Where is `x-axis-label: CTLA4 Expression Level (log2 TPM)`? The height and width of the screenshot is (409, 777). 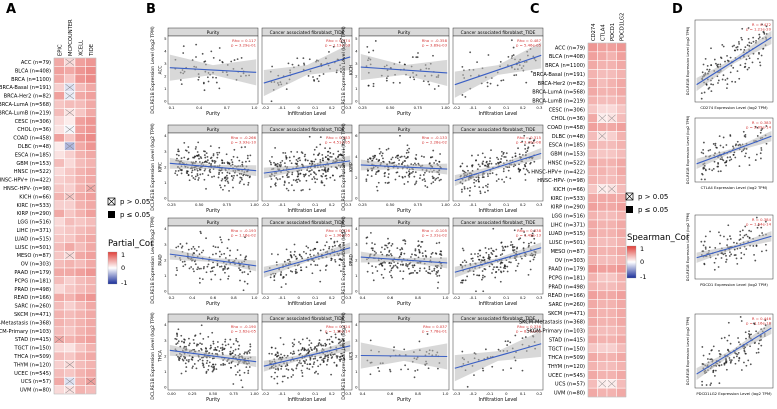 x-axis-label: CTLA4 Expression Level (log2 TPM) is located at coordinates (734, 187).